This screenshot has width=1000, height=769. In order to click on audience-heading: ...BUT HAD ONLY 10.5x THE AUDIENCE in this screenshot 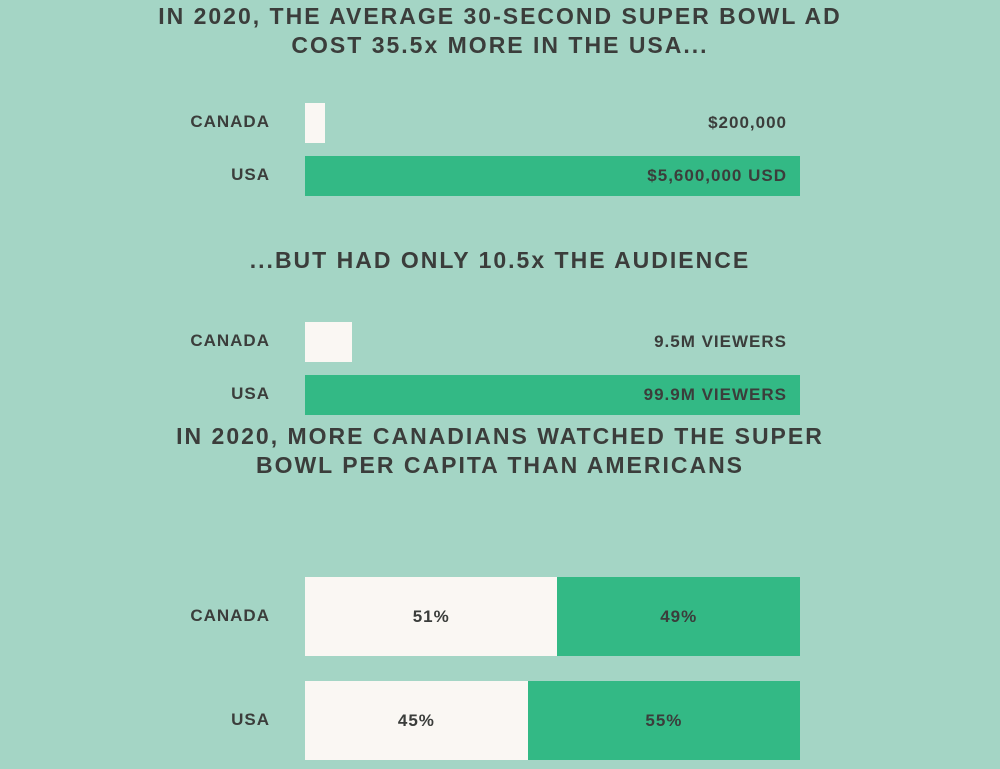, I will do `click(500, 260)`.